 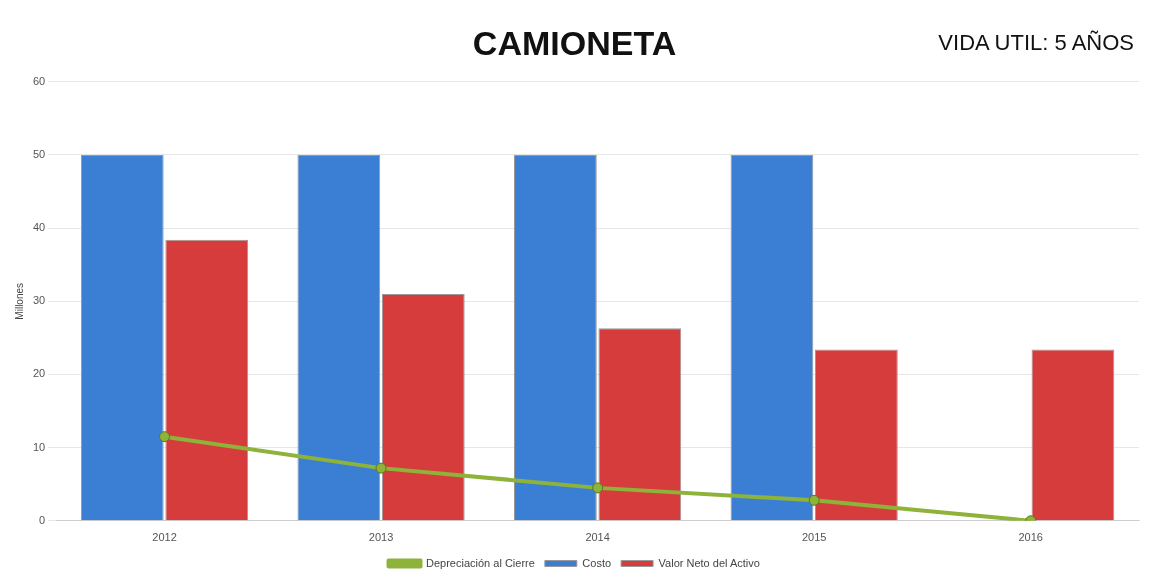 What do you see at coordinates (480, 562) in the screenshot?
I see `legend-label: Depreciación al Cierre` at bounding box center [480, 562].